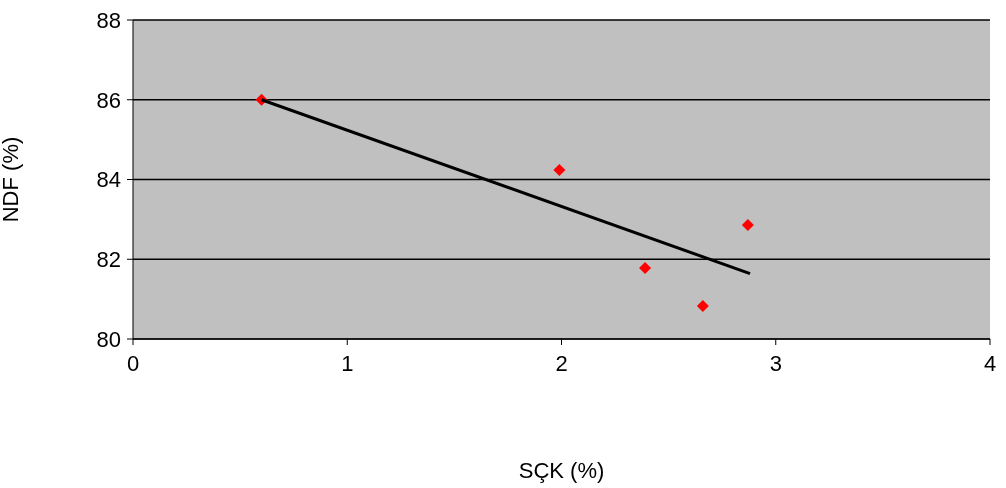 Image resolution: width=1006 pixels, height=488 pixels. I want to click on x-tick-label: 0, so click(133, 363).